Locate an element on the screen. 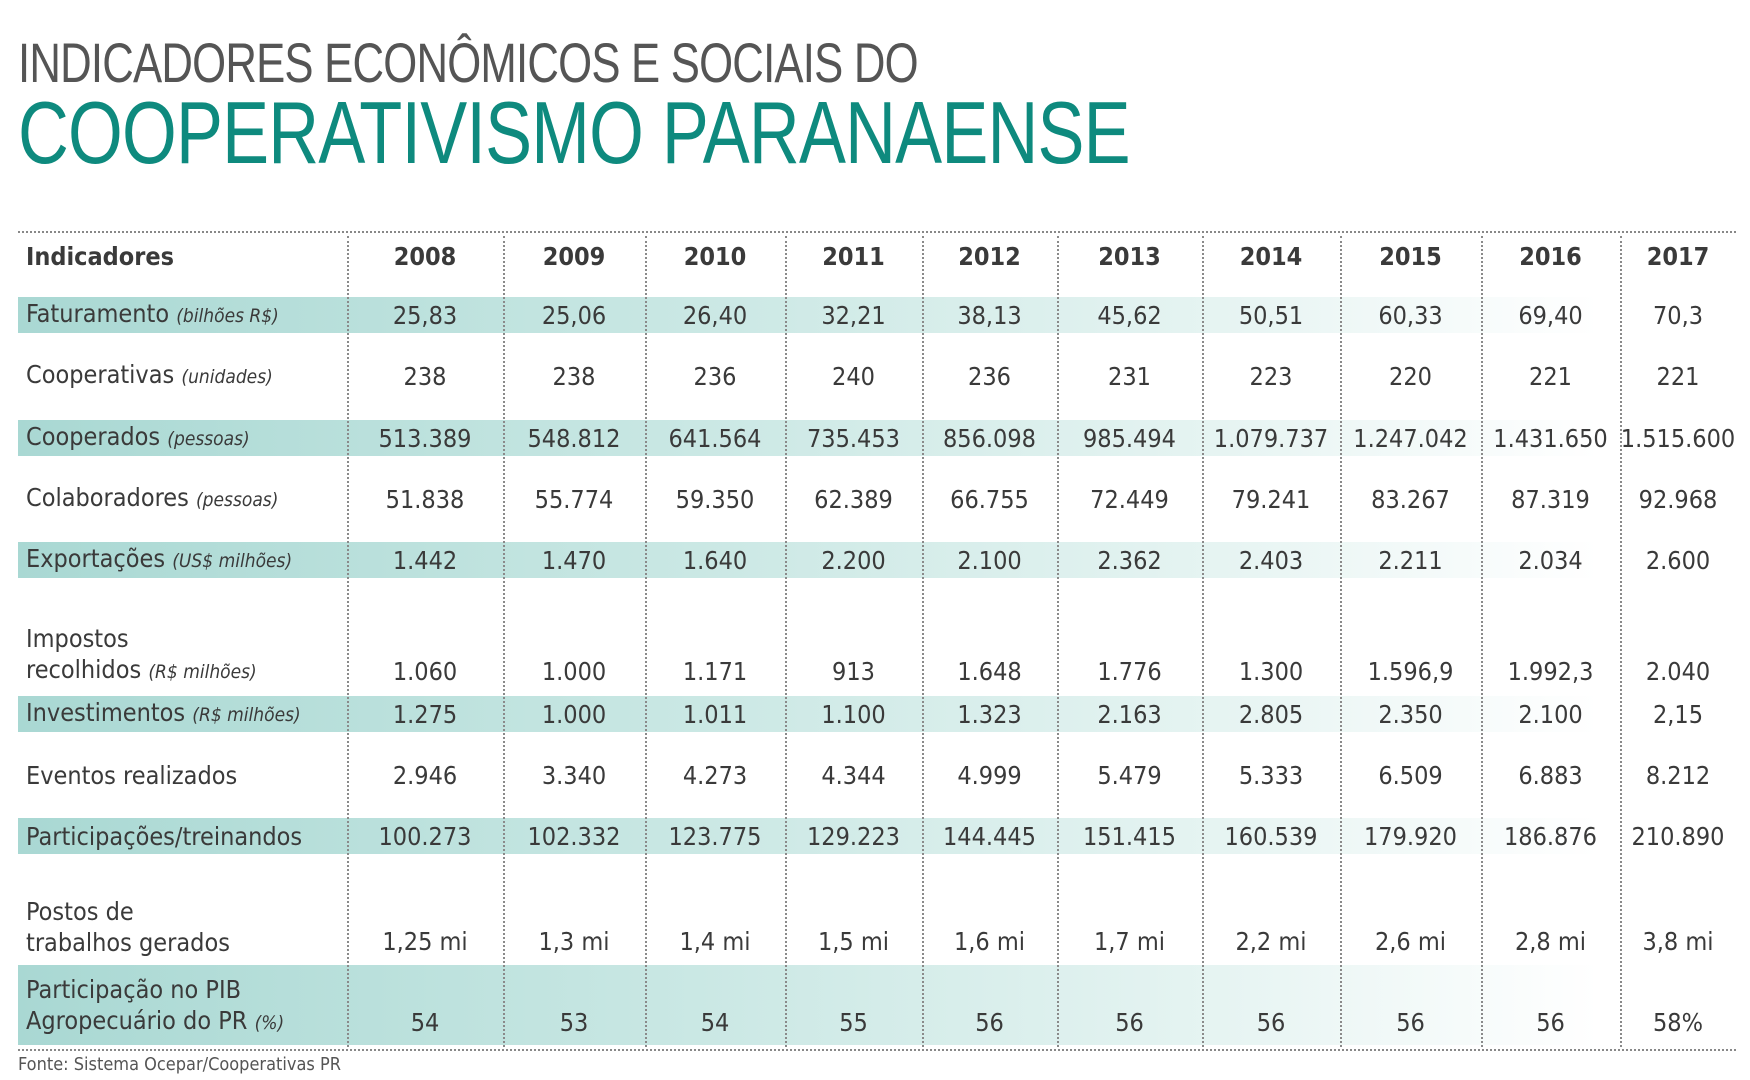 The width and height of the screenshot is (1750, 1080). row-label-main: Exportações is located at coordinates (96, 558).